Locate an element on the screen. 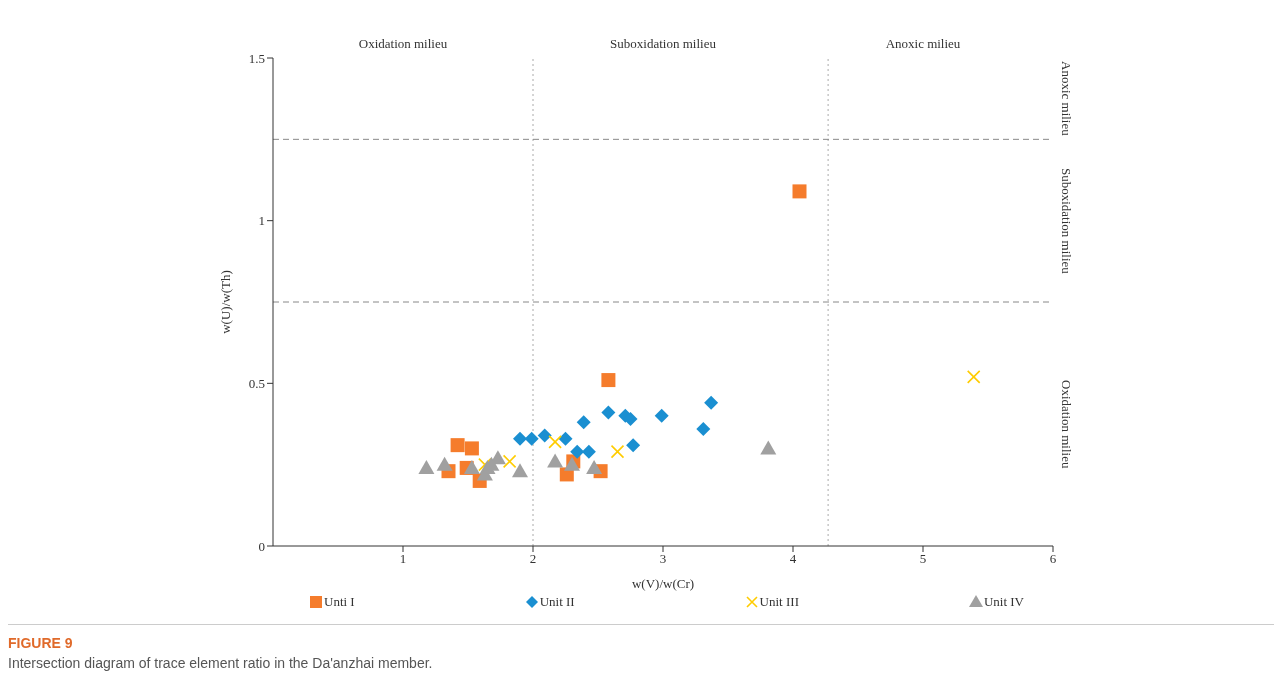  x-axis-title: w(V)/w(Cr) is located at coordinates (663, 583).